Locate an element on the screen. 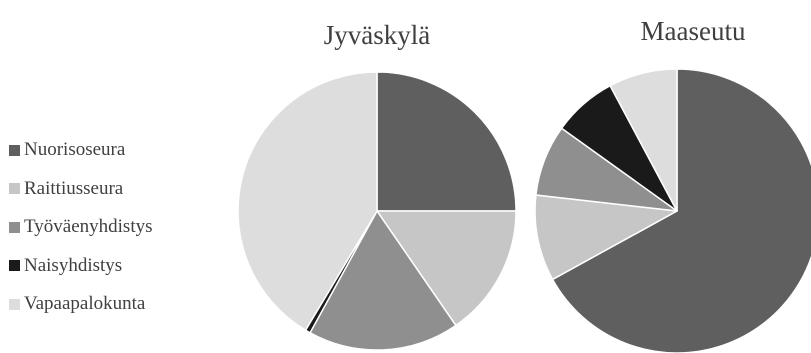  legend-item-naisyhdistys: Naisyhdistys is located at coordinates (81, 266).